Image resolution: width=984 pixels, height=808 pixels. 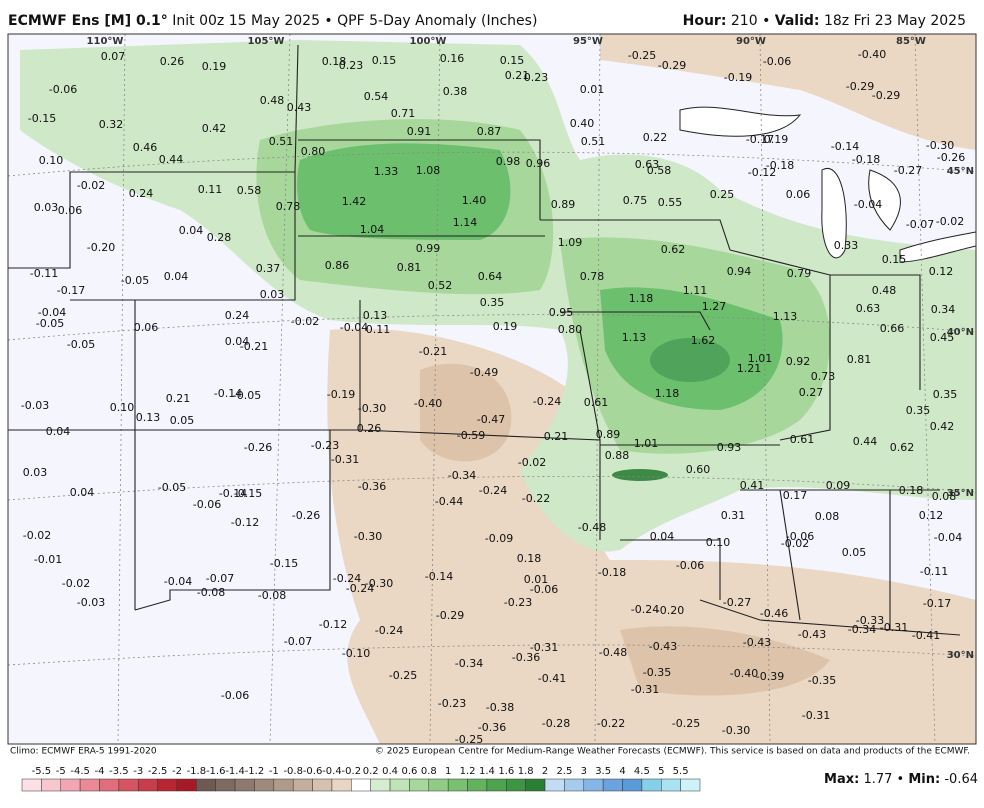 I want to click on colorbar-label: -3.5, so click(x=119, y=771).